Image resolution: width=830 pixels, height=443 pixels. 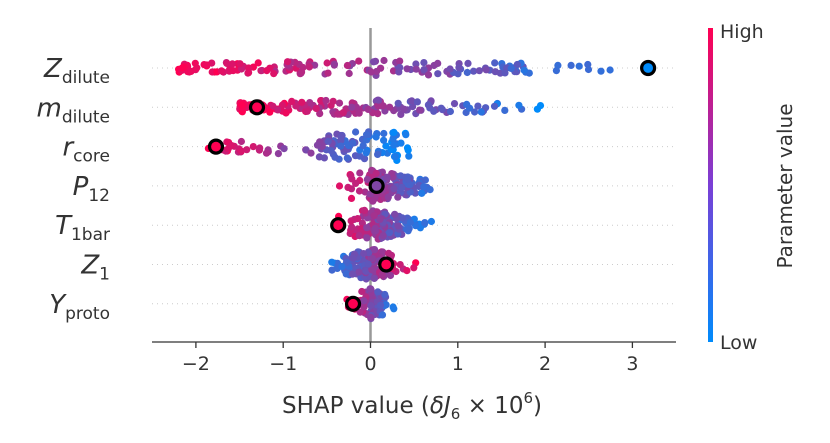 What do you see at coordinates (73, 189) in the screenshot?
I see `feature-labels: Zdilute mdilute rcore P12 T1bar Z1 Yproto` at bounding box center [73, 189].